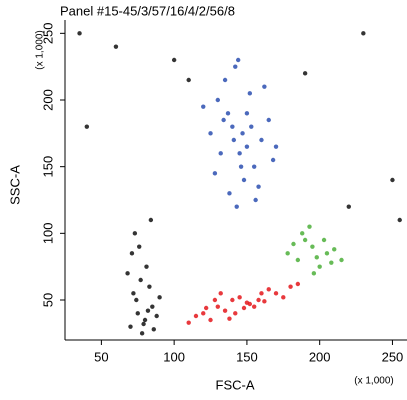 The width and height of the screenshot is (407, 400). Describe the element at coordinates (373, 381) in the screenshot. I see `x-unit-label: (x 1,000)` at that location.